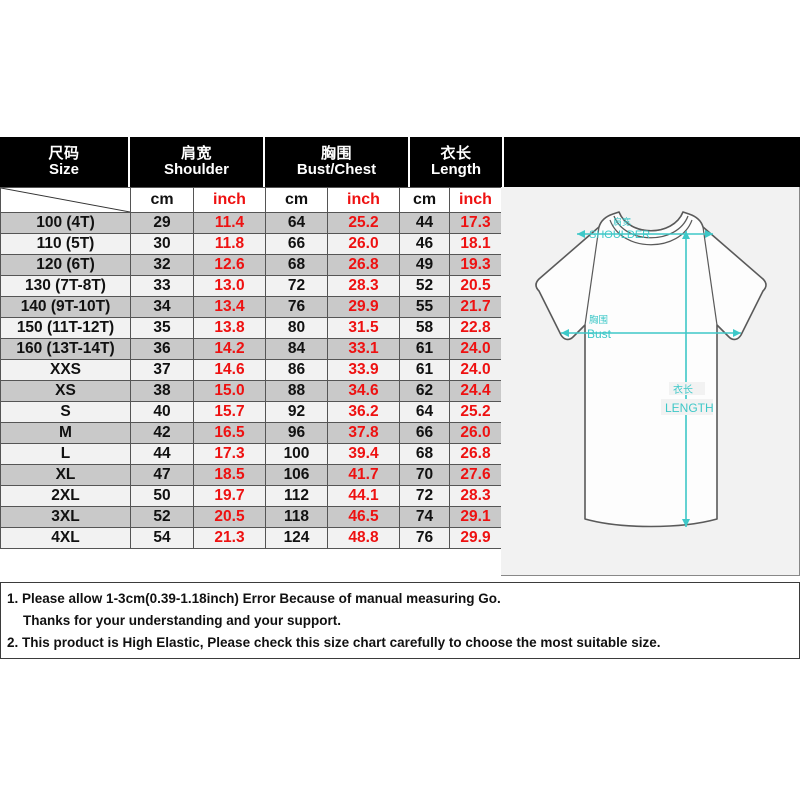  I want to click on cell-length-in: 26.8, so click(475, 454).